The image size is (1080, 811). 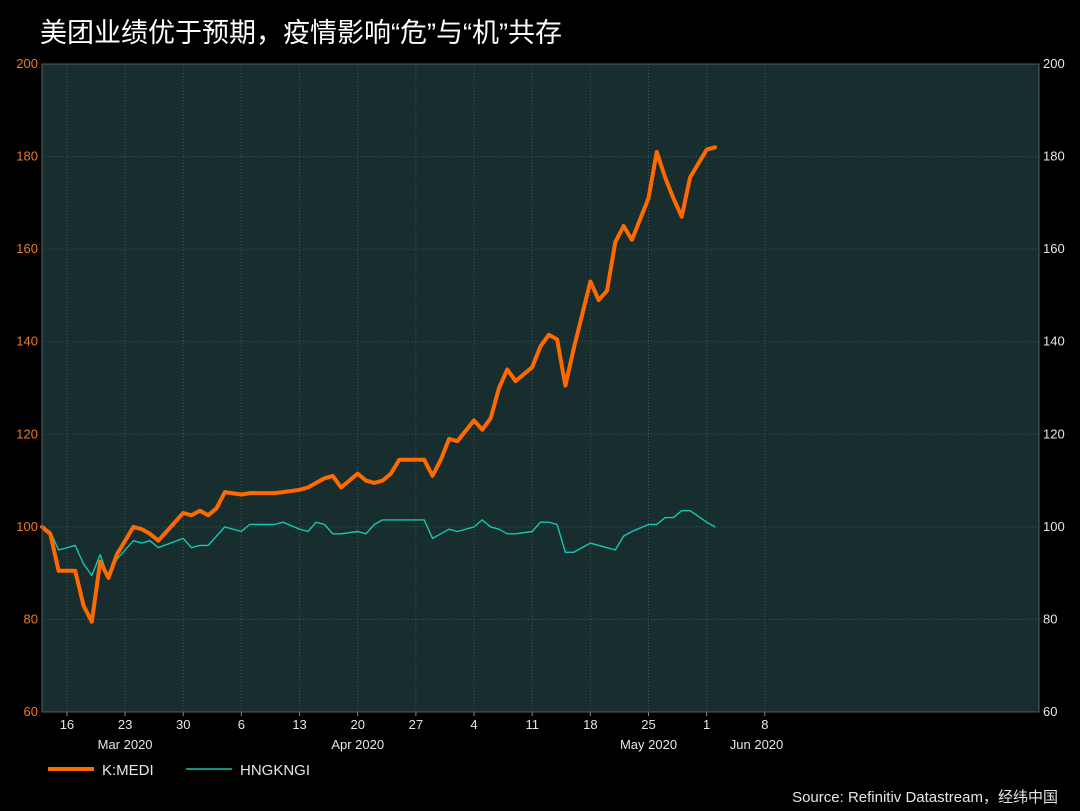 I want to click on y-tick-label-right: 80, so click(x=1050, y=618).